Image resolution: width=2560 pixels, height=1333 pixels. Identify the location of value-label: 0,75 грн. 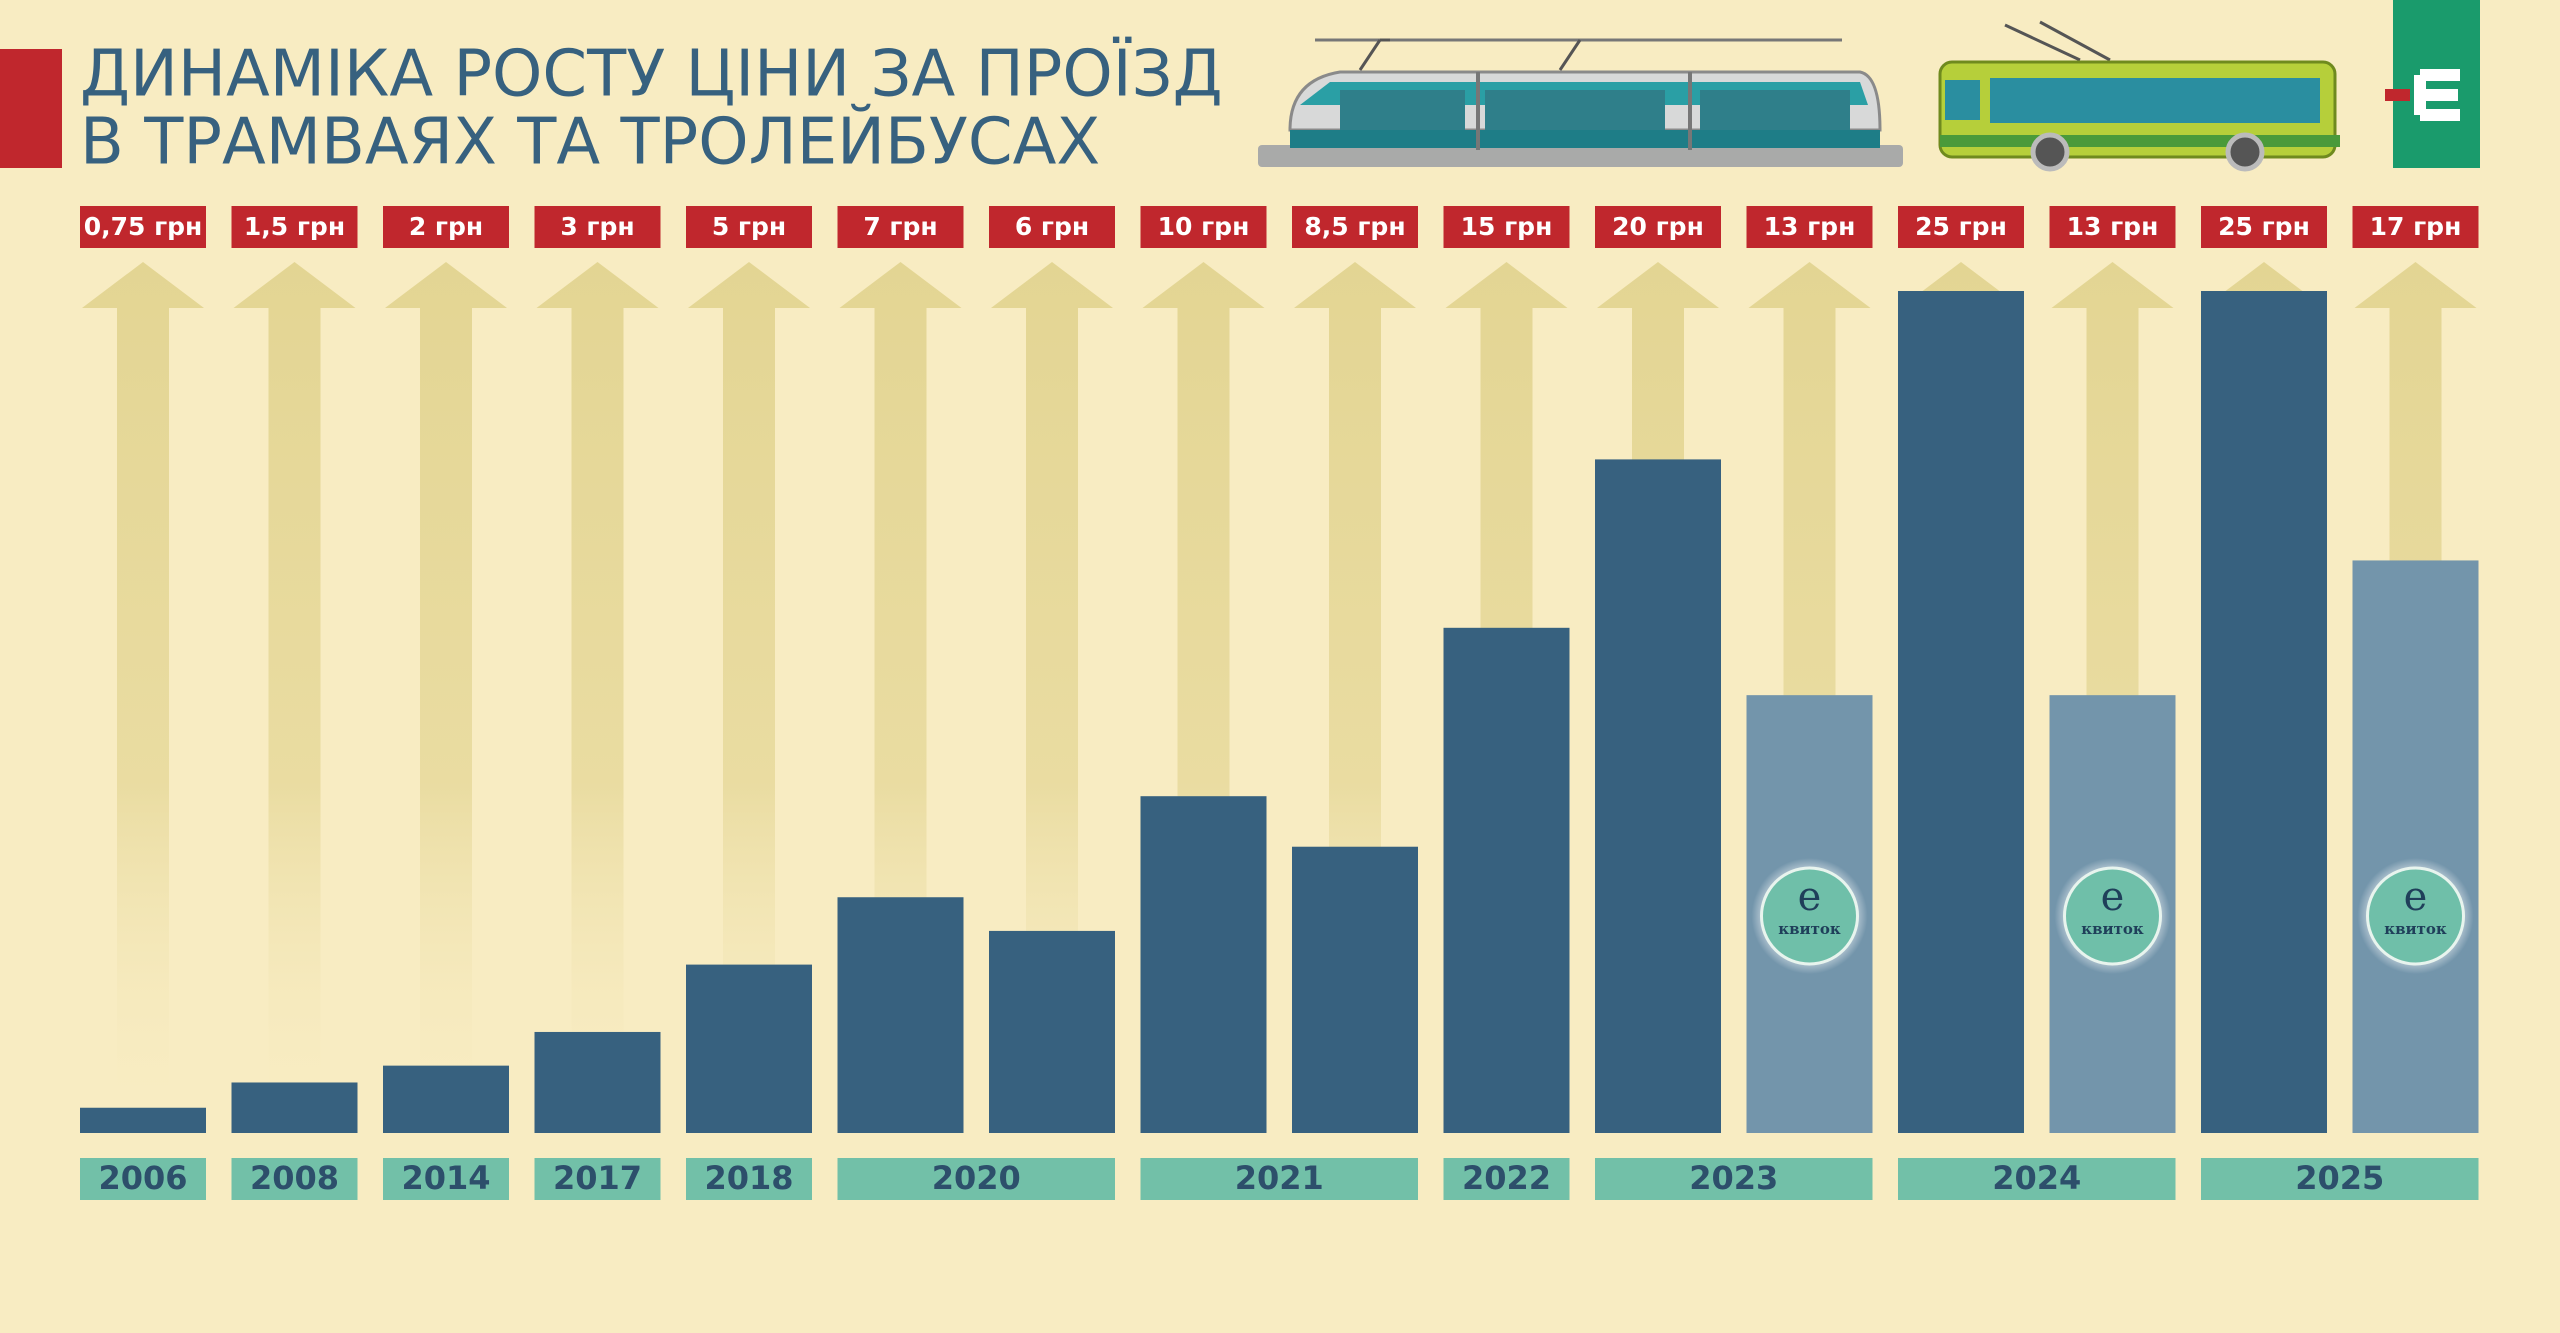
(143, 226).